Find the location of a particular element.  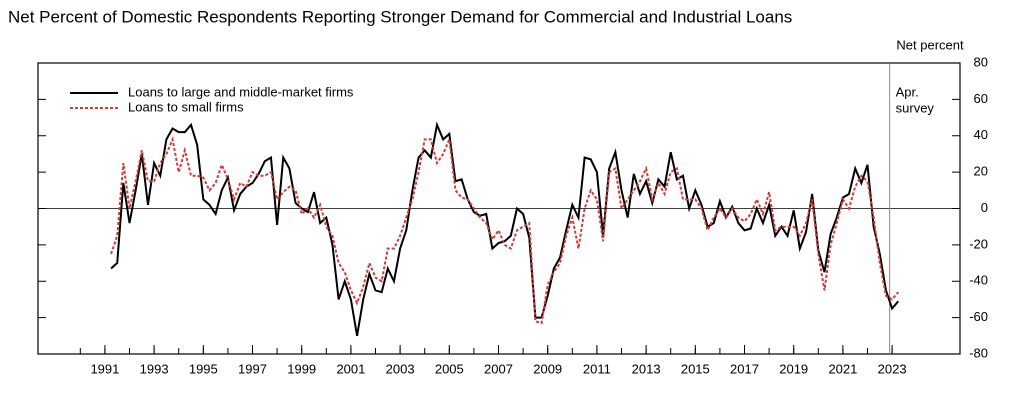

x-tick-label: 2013 is located at coordinates (646, 368).